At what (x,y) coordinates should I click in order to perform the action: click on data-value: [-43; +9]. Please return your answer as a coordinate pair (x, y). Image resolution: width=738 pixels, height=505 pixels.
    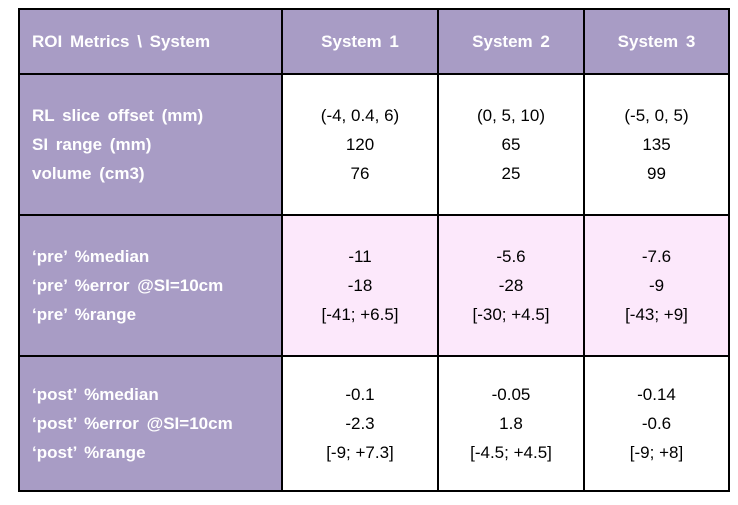
    Looking at the image, I should click on (656, 314).